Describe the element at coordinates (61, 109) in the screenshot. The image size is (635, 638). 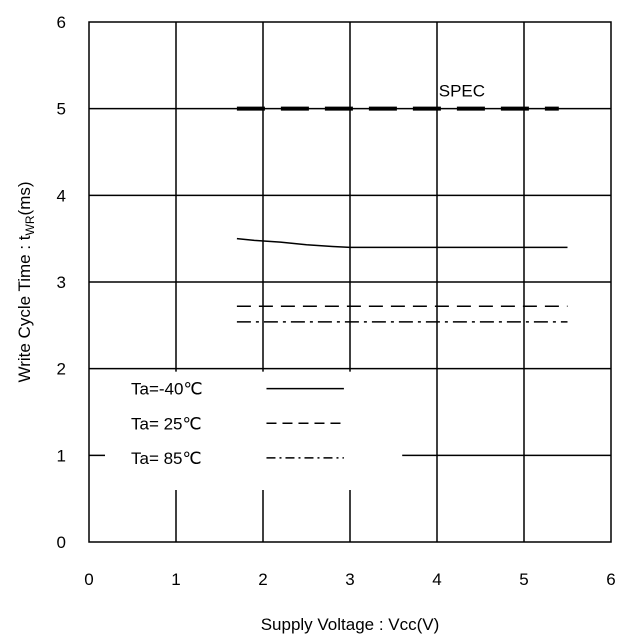
I see `y-tick-label: 5` at that location.